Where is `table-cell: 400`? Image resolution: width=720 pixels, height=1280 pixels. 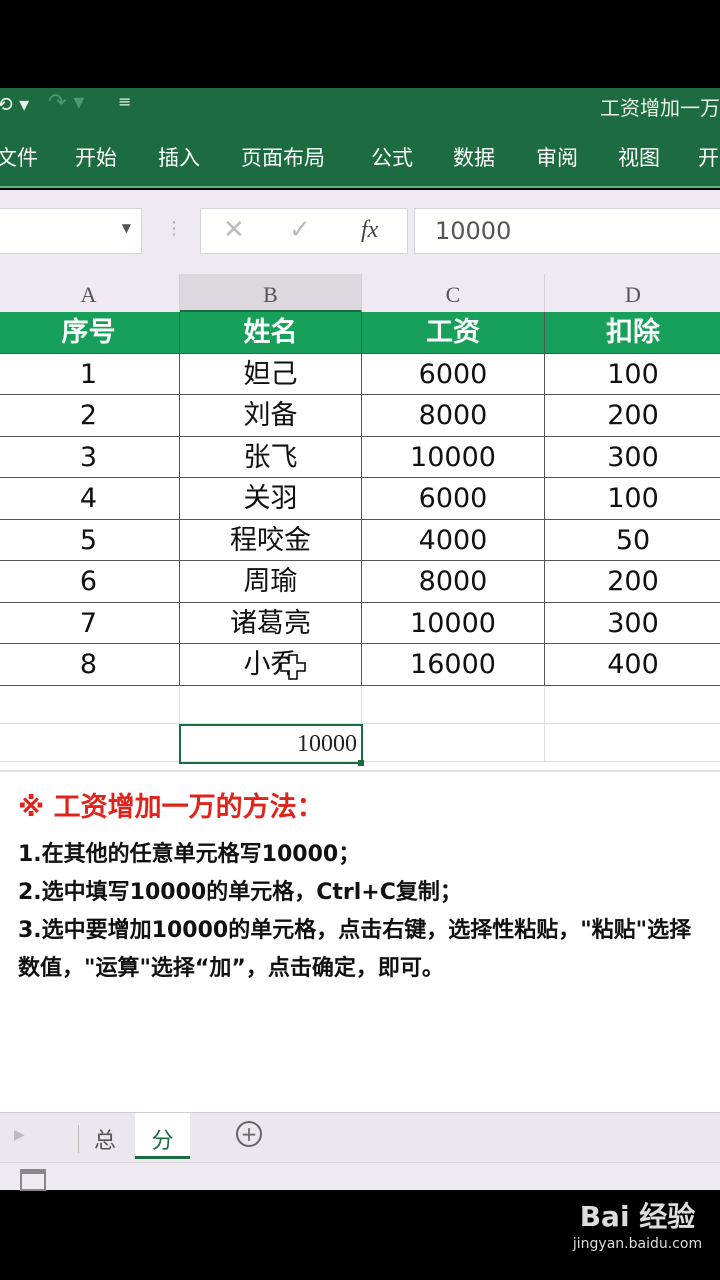 table-cell: 400 is located at coordinates (632, 665).